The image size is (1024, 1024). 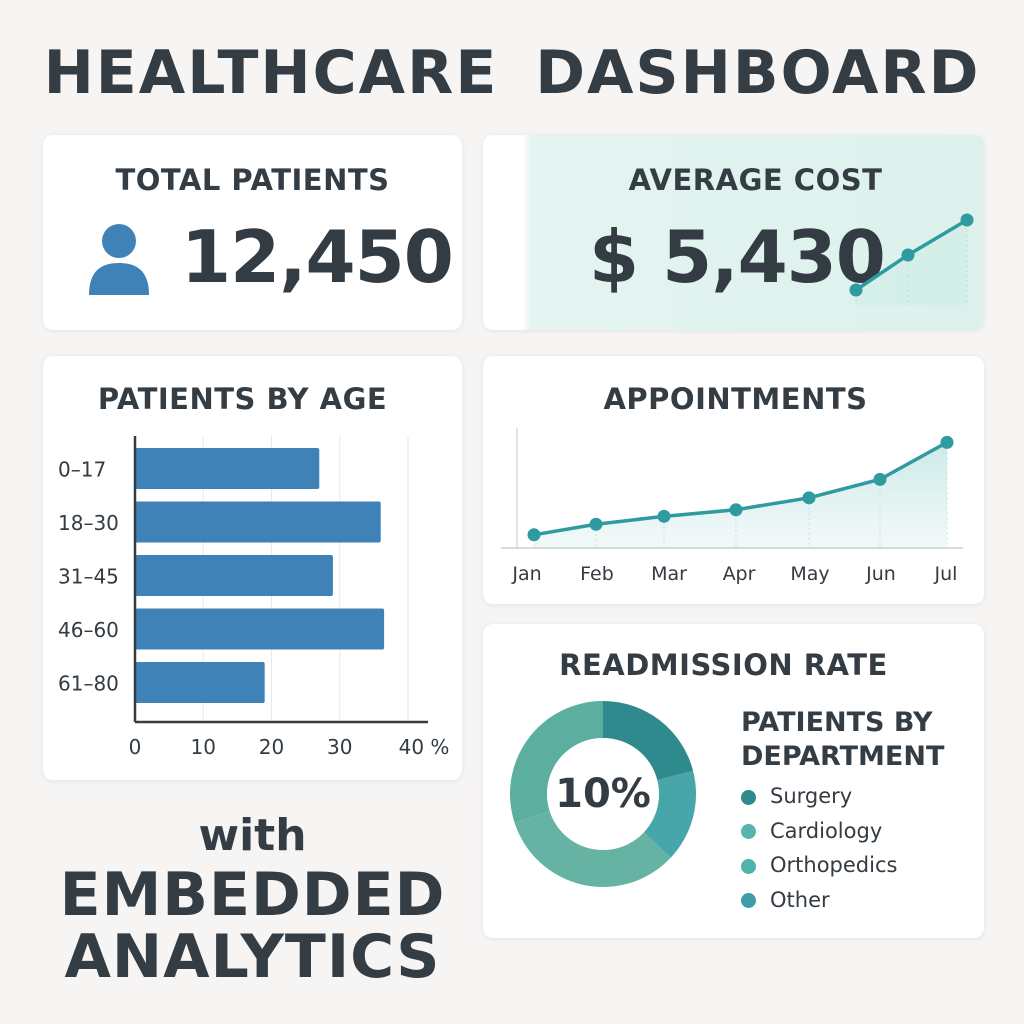 What do you see at coordinates (880, 574) in the screenshot?
I see `appt-month-label: Jun` at bounding box center [880, 574].